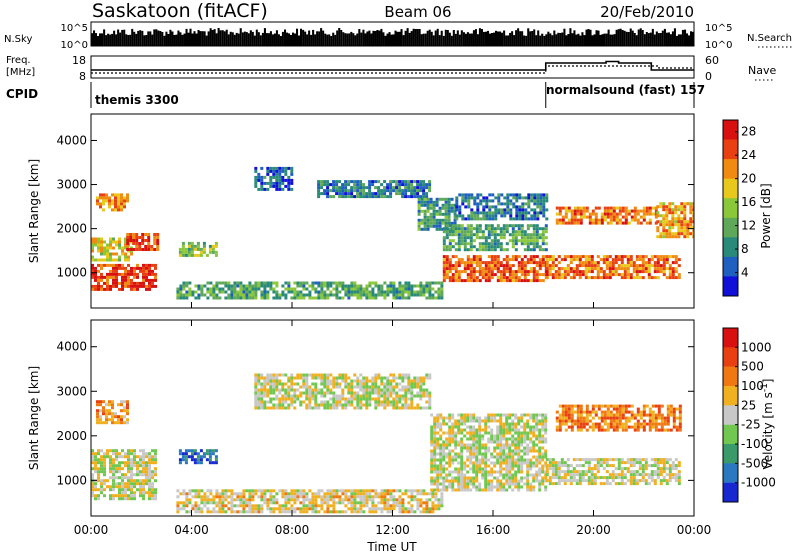  I want to click on nsearch-label: N.Search, so click(769, 38).